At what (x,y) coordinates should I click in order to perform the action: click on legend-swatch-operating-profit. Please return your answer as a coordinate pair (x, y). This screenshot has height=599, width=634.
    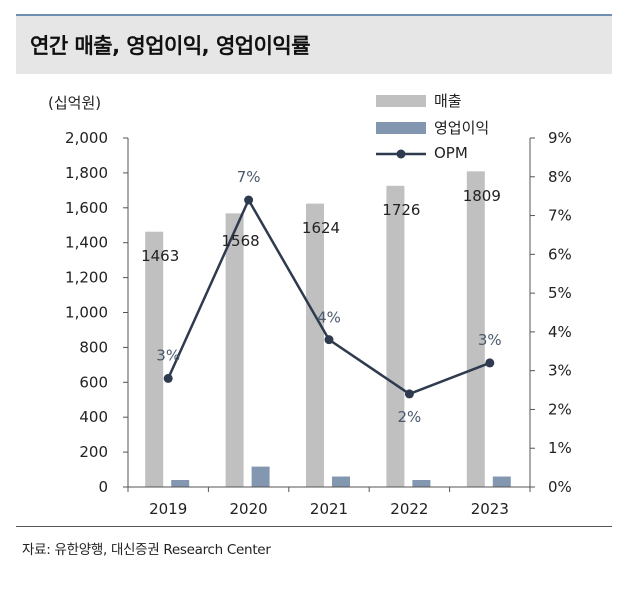
    Looking at the image, I should click on (401, 128).